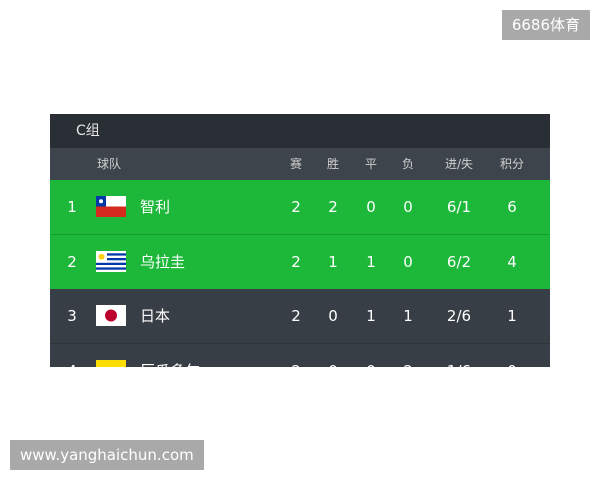  I want to click on rank: 3, so click(72, 316).